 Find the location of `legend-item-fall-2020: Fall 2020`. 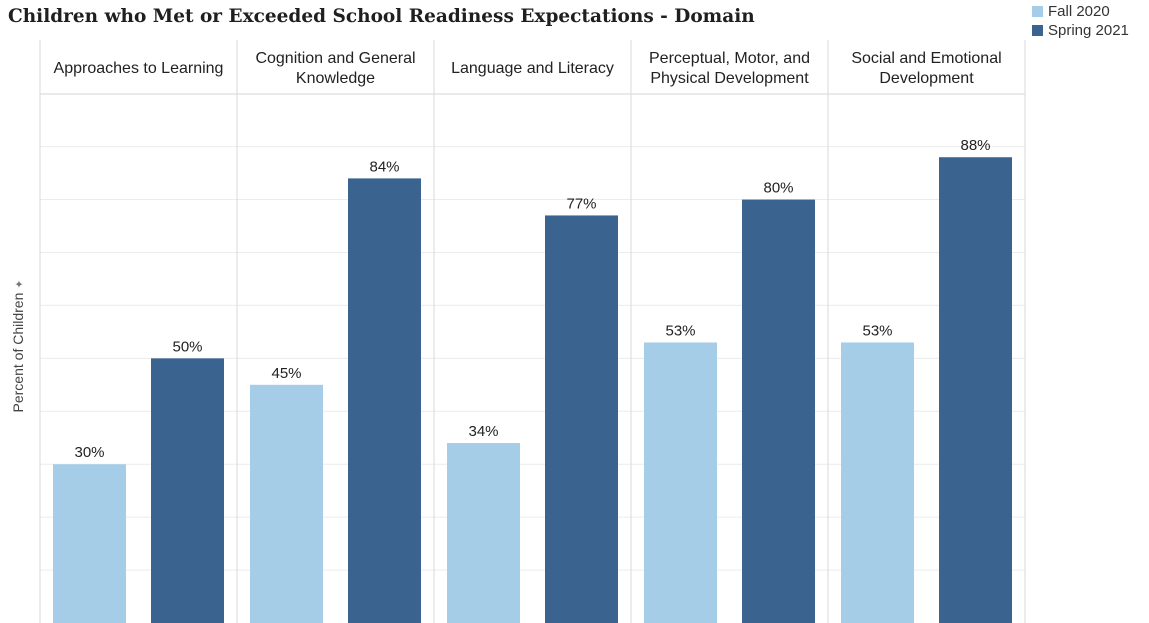

legend-item-fall-2020: Fall 2020 is located at coordinates (1080, 11).